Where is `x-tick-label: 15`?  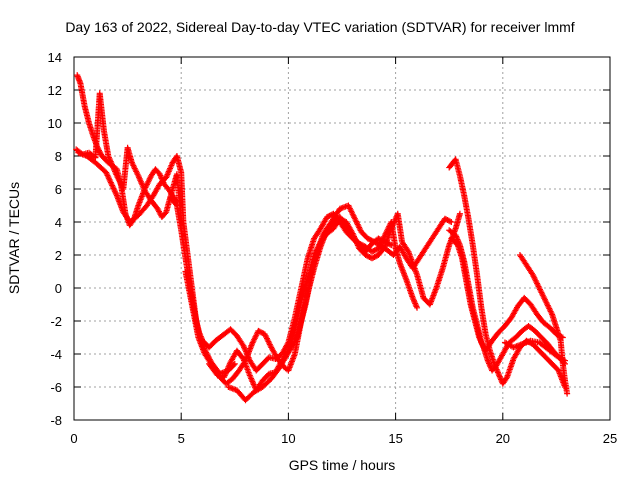 x-tick-label: 15 is located at coordinates (395, 438).